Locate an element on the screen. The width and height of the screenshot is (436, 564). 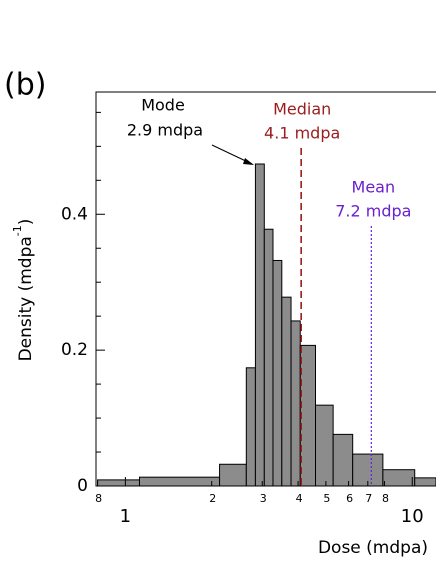
x-minor-label: 3 is located at coordinates (263, 498).